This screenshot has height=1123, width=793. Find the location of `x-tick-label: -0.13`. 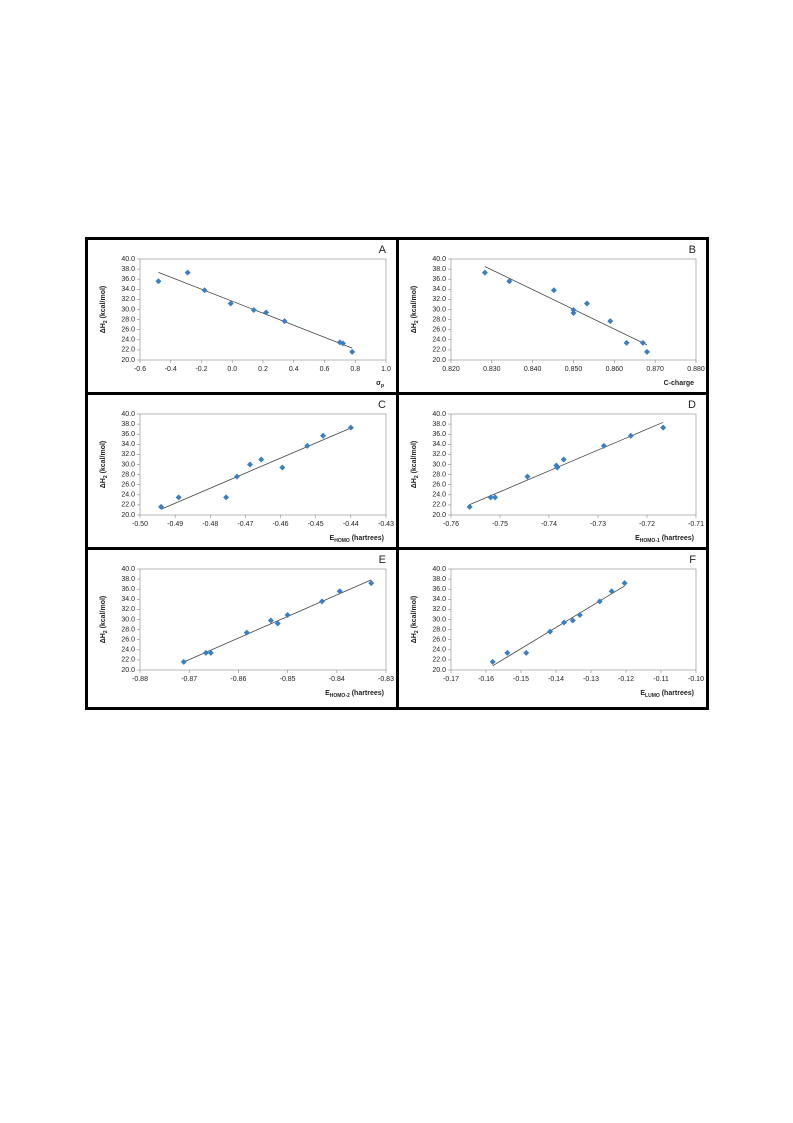

x-tick-label: -0.13 is located at coordinates (591, 679).